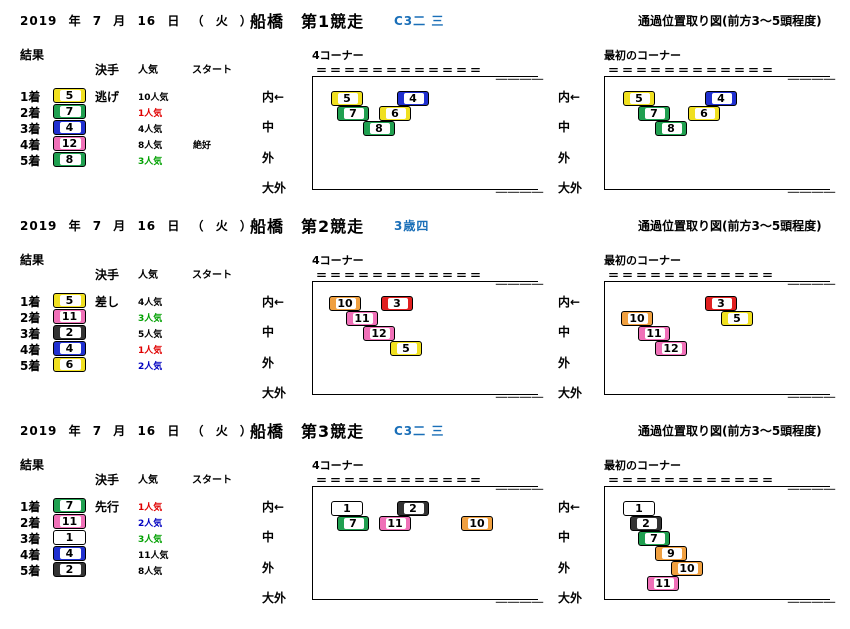  I want to click on race-class: 3歳四, so click(412, 226).